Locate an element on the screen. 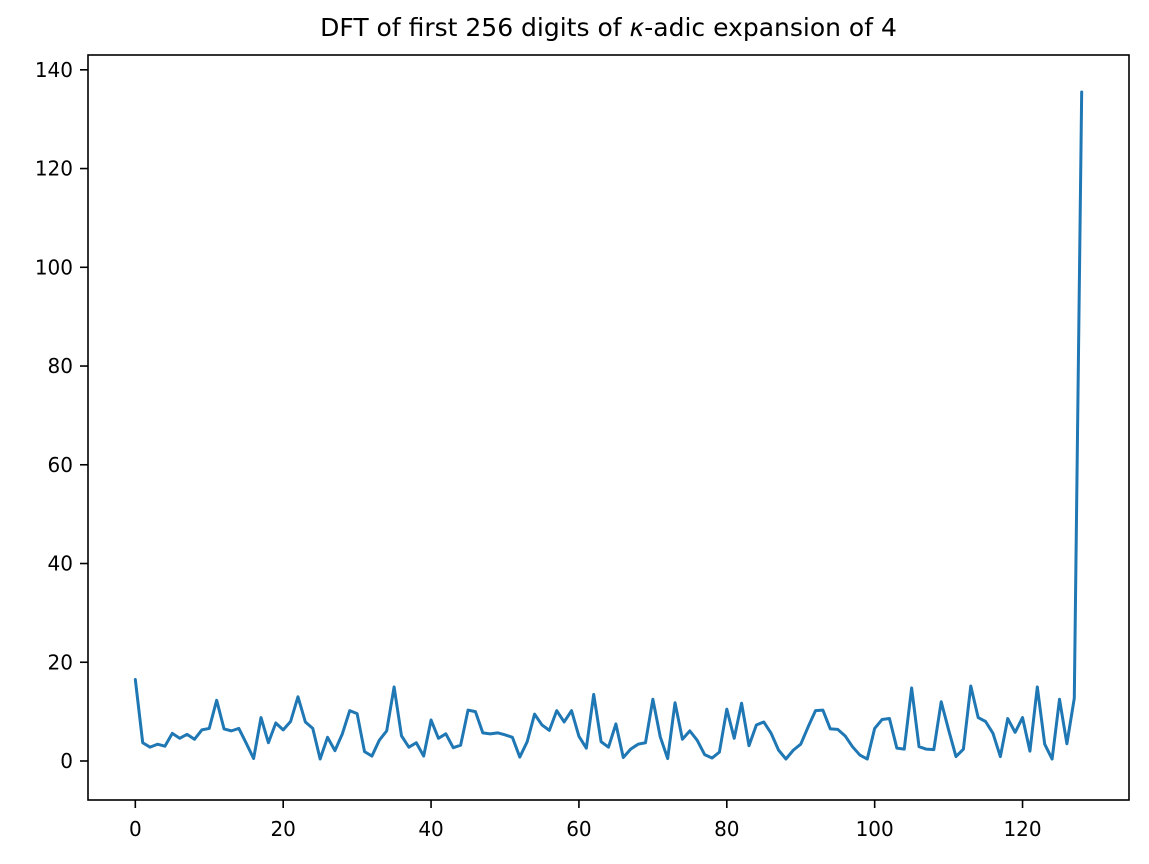 Image resolution: width=1149 pixels, height=864 pixels. x-axis-tick-label: 40 is located at coordinates (430, 829).